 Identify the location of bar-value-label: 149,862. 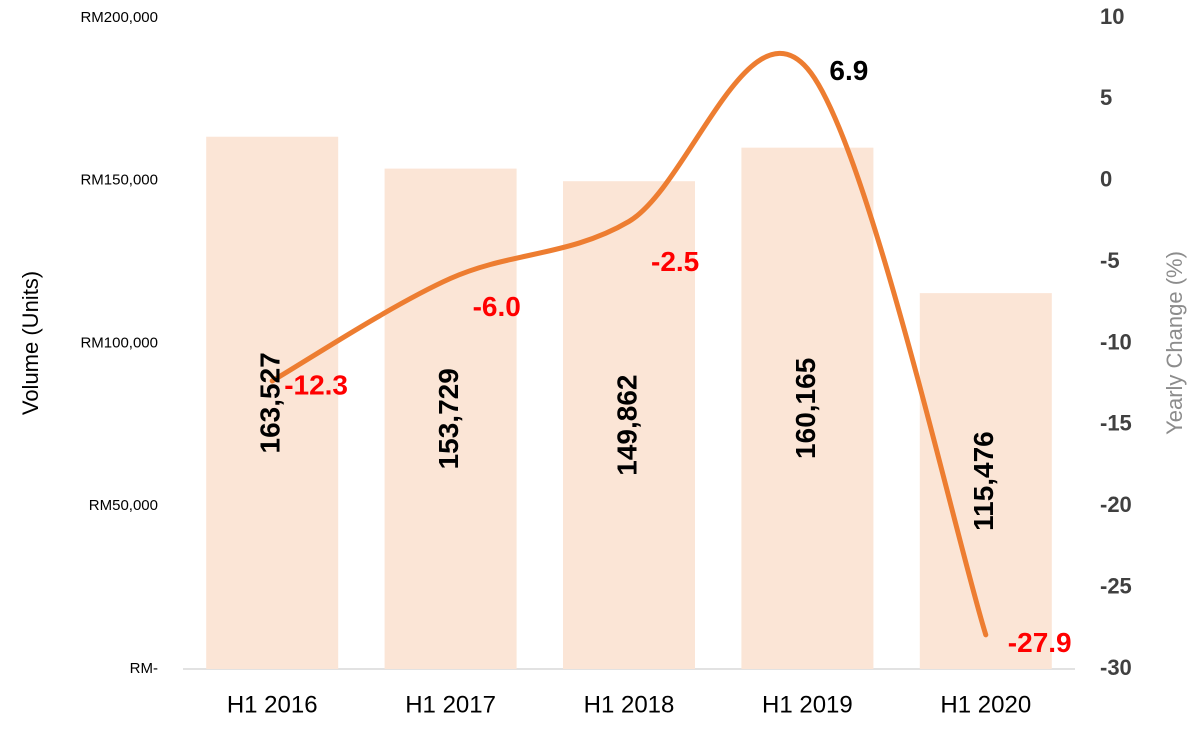
(626, 424).